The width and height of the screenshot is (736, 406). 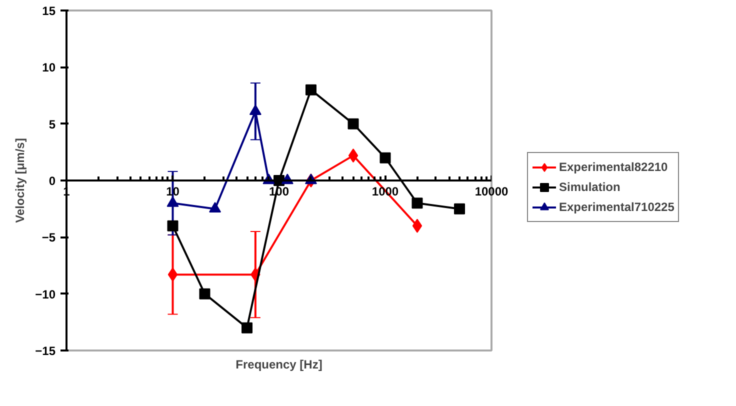 What do you see at coordinates (491, 191) in the screenshot?
I see `x-tick-label: 10000` at bounding box center [491, 191].